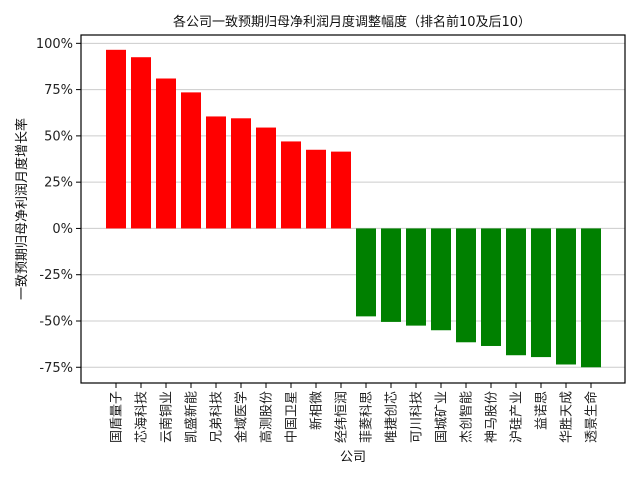  I want to click on x-tick-label: 神马股份, so click(492, 417).